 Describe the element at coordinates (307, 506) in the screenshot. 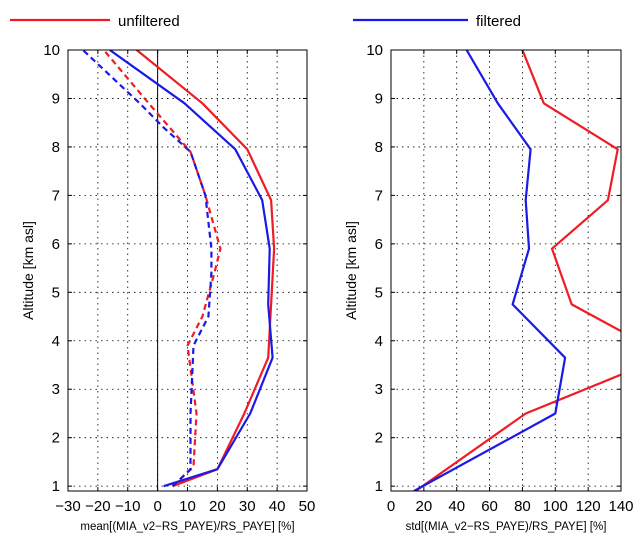

I see `x-tick-label: 50` at that location.